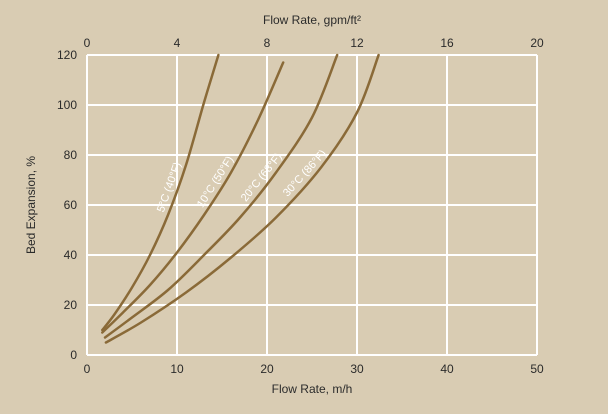  What do you see at coordinates (87, 43) in the screenshot?
I see `top-x-tick-label: 0` at bounding box center [87, 43].